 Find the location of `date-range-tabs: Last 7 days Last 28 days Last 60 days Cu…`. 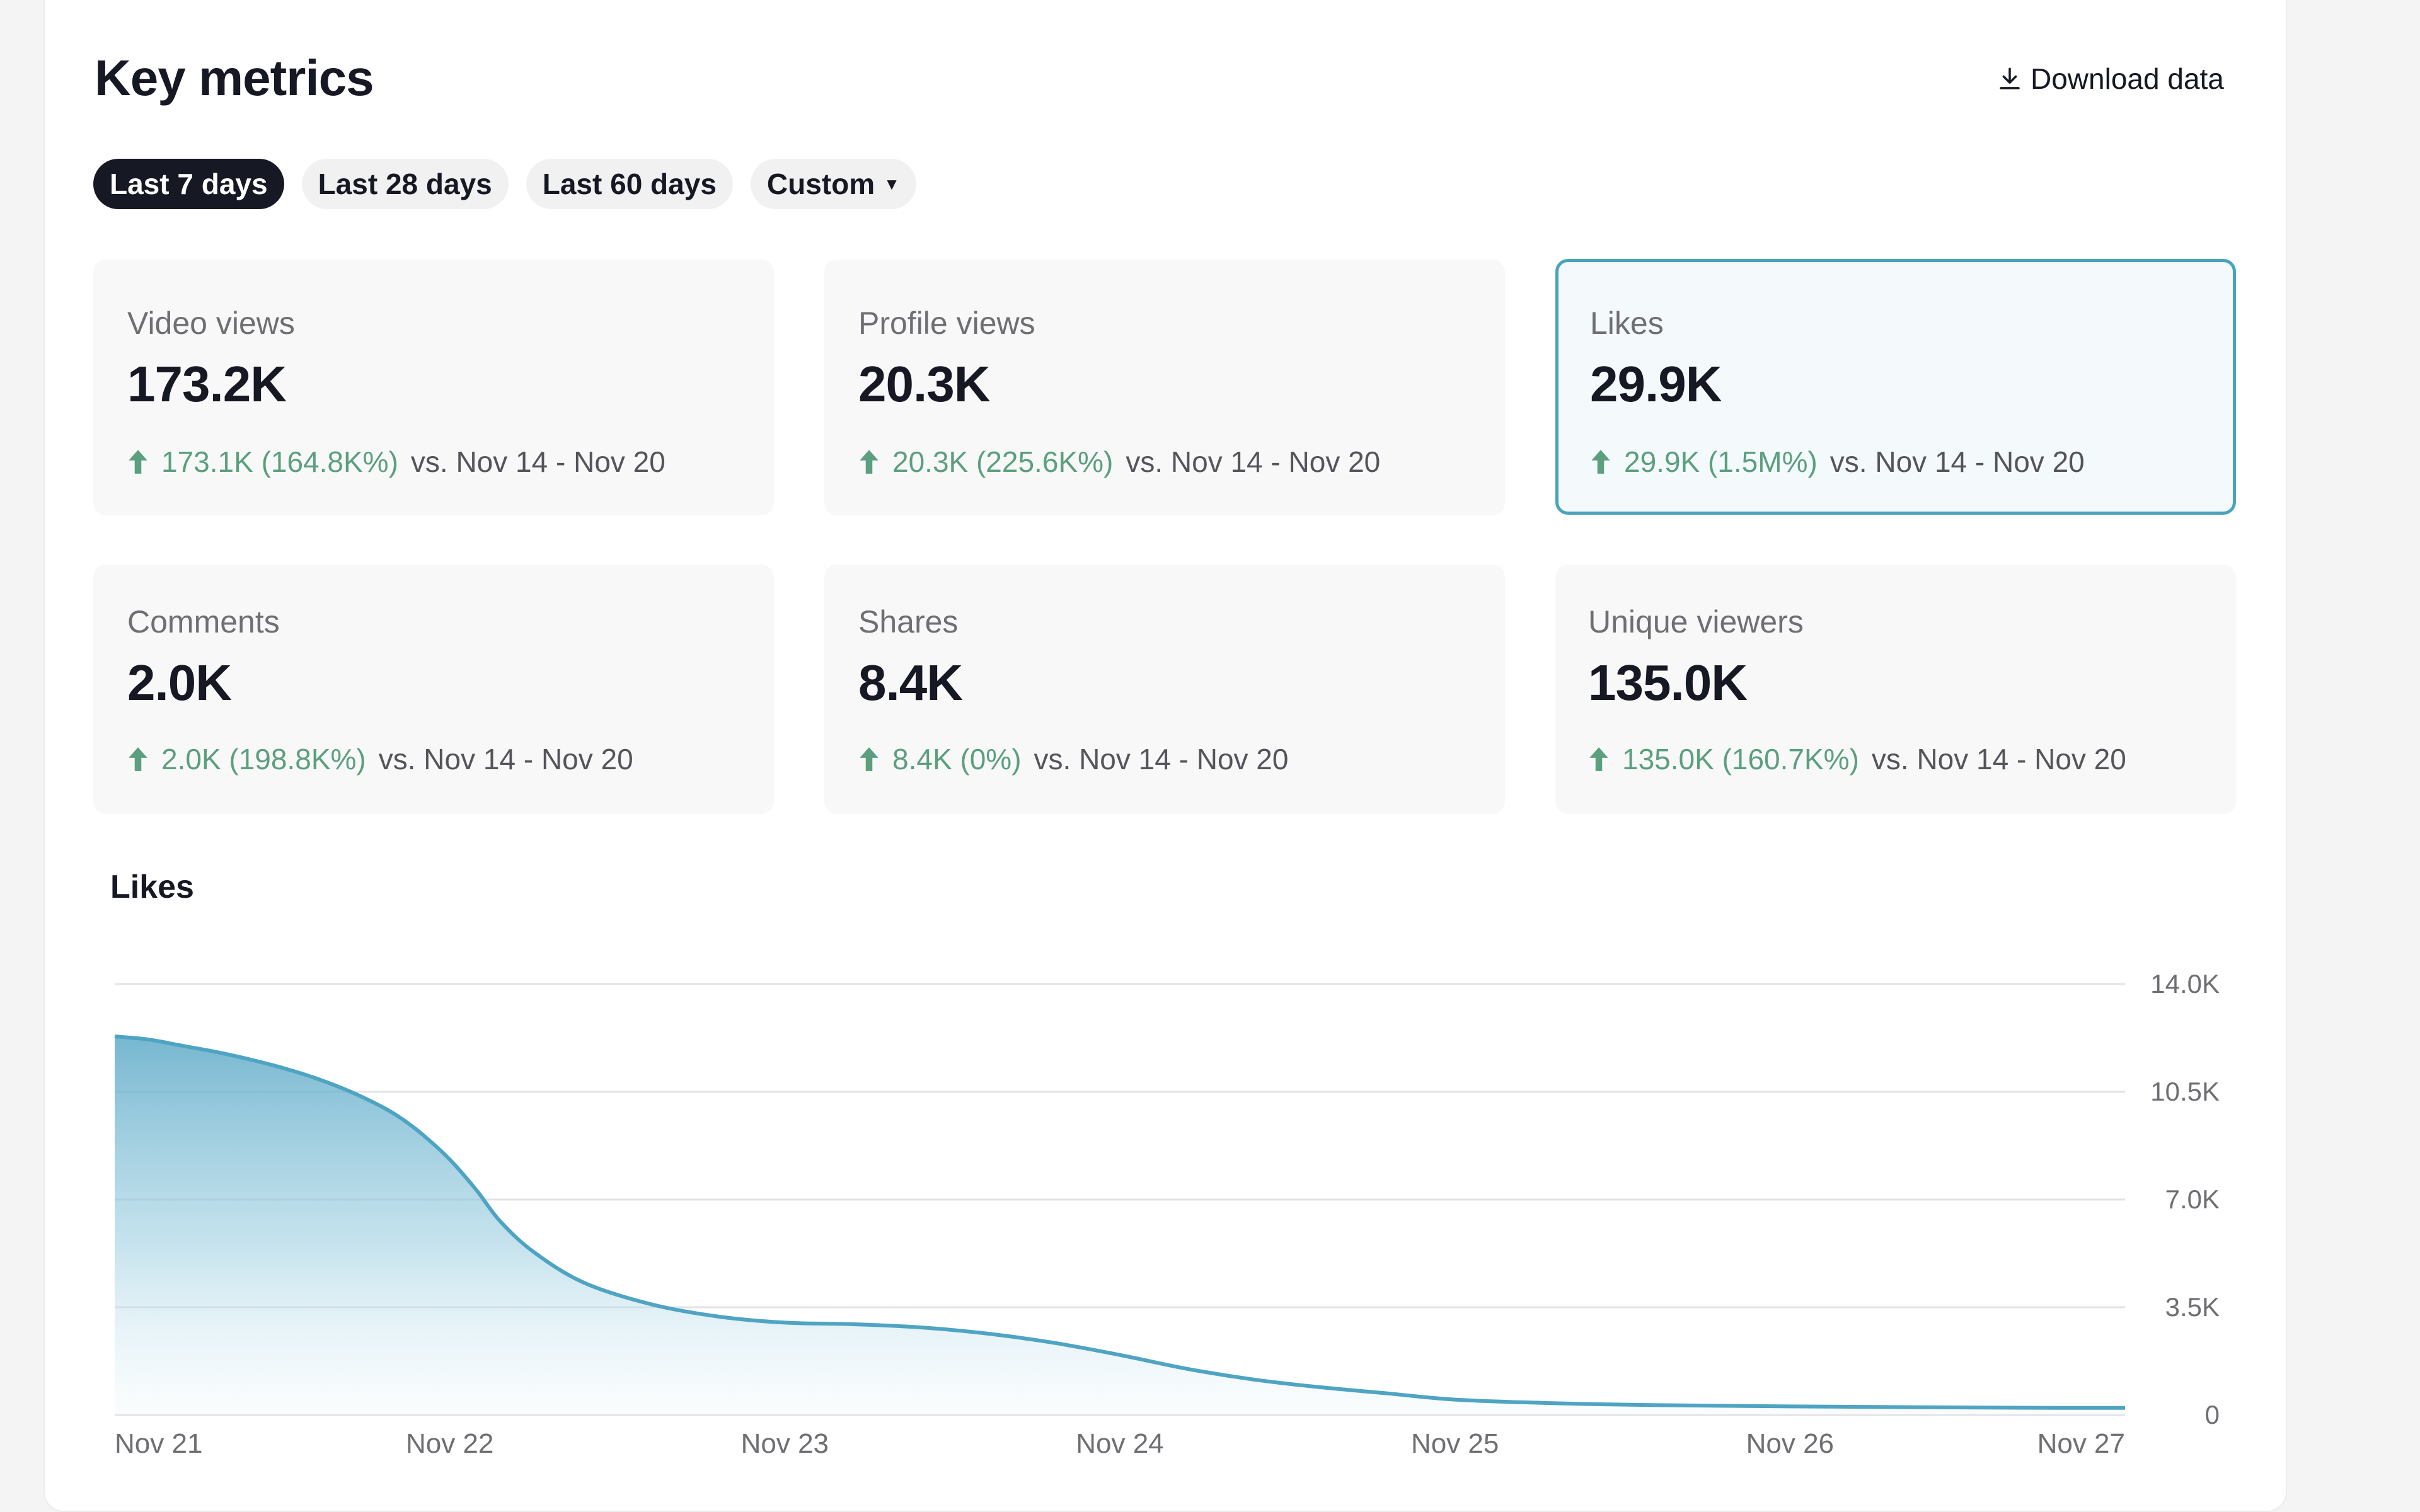

date-range-tabs: Last 7 days Last 28 days Last 60 days Cu… is located at coordinates (504, 184).